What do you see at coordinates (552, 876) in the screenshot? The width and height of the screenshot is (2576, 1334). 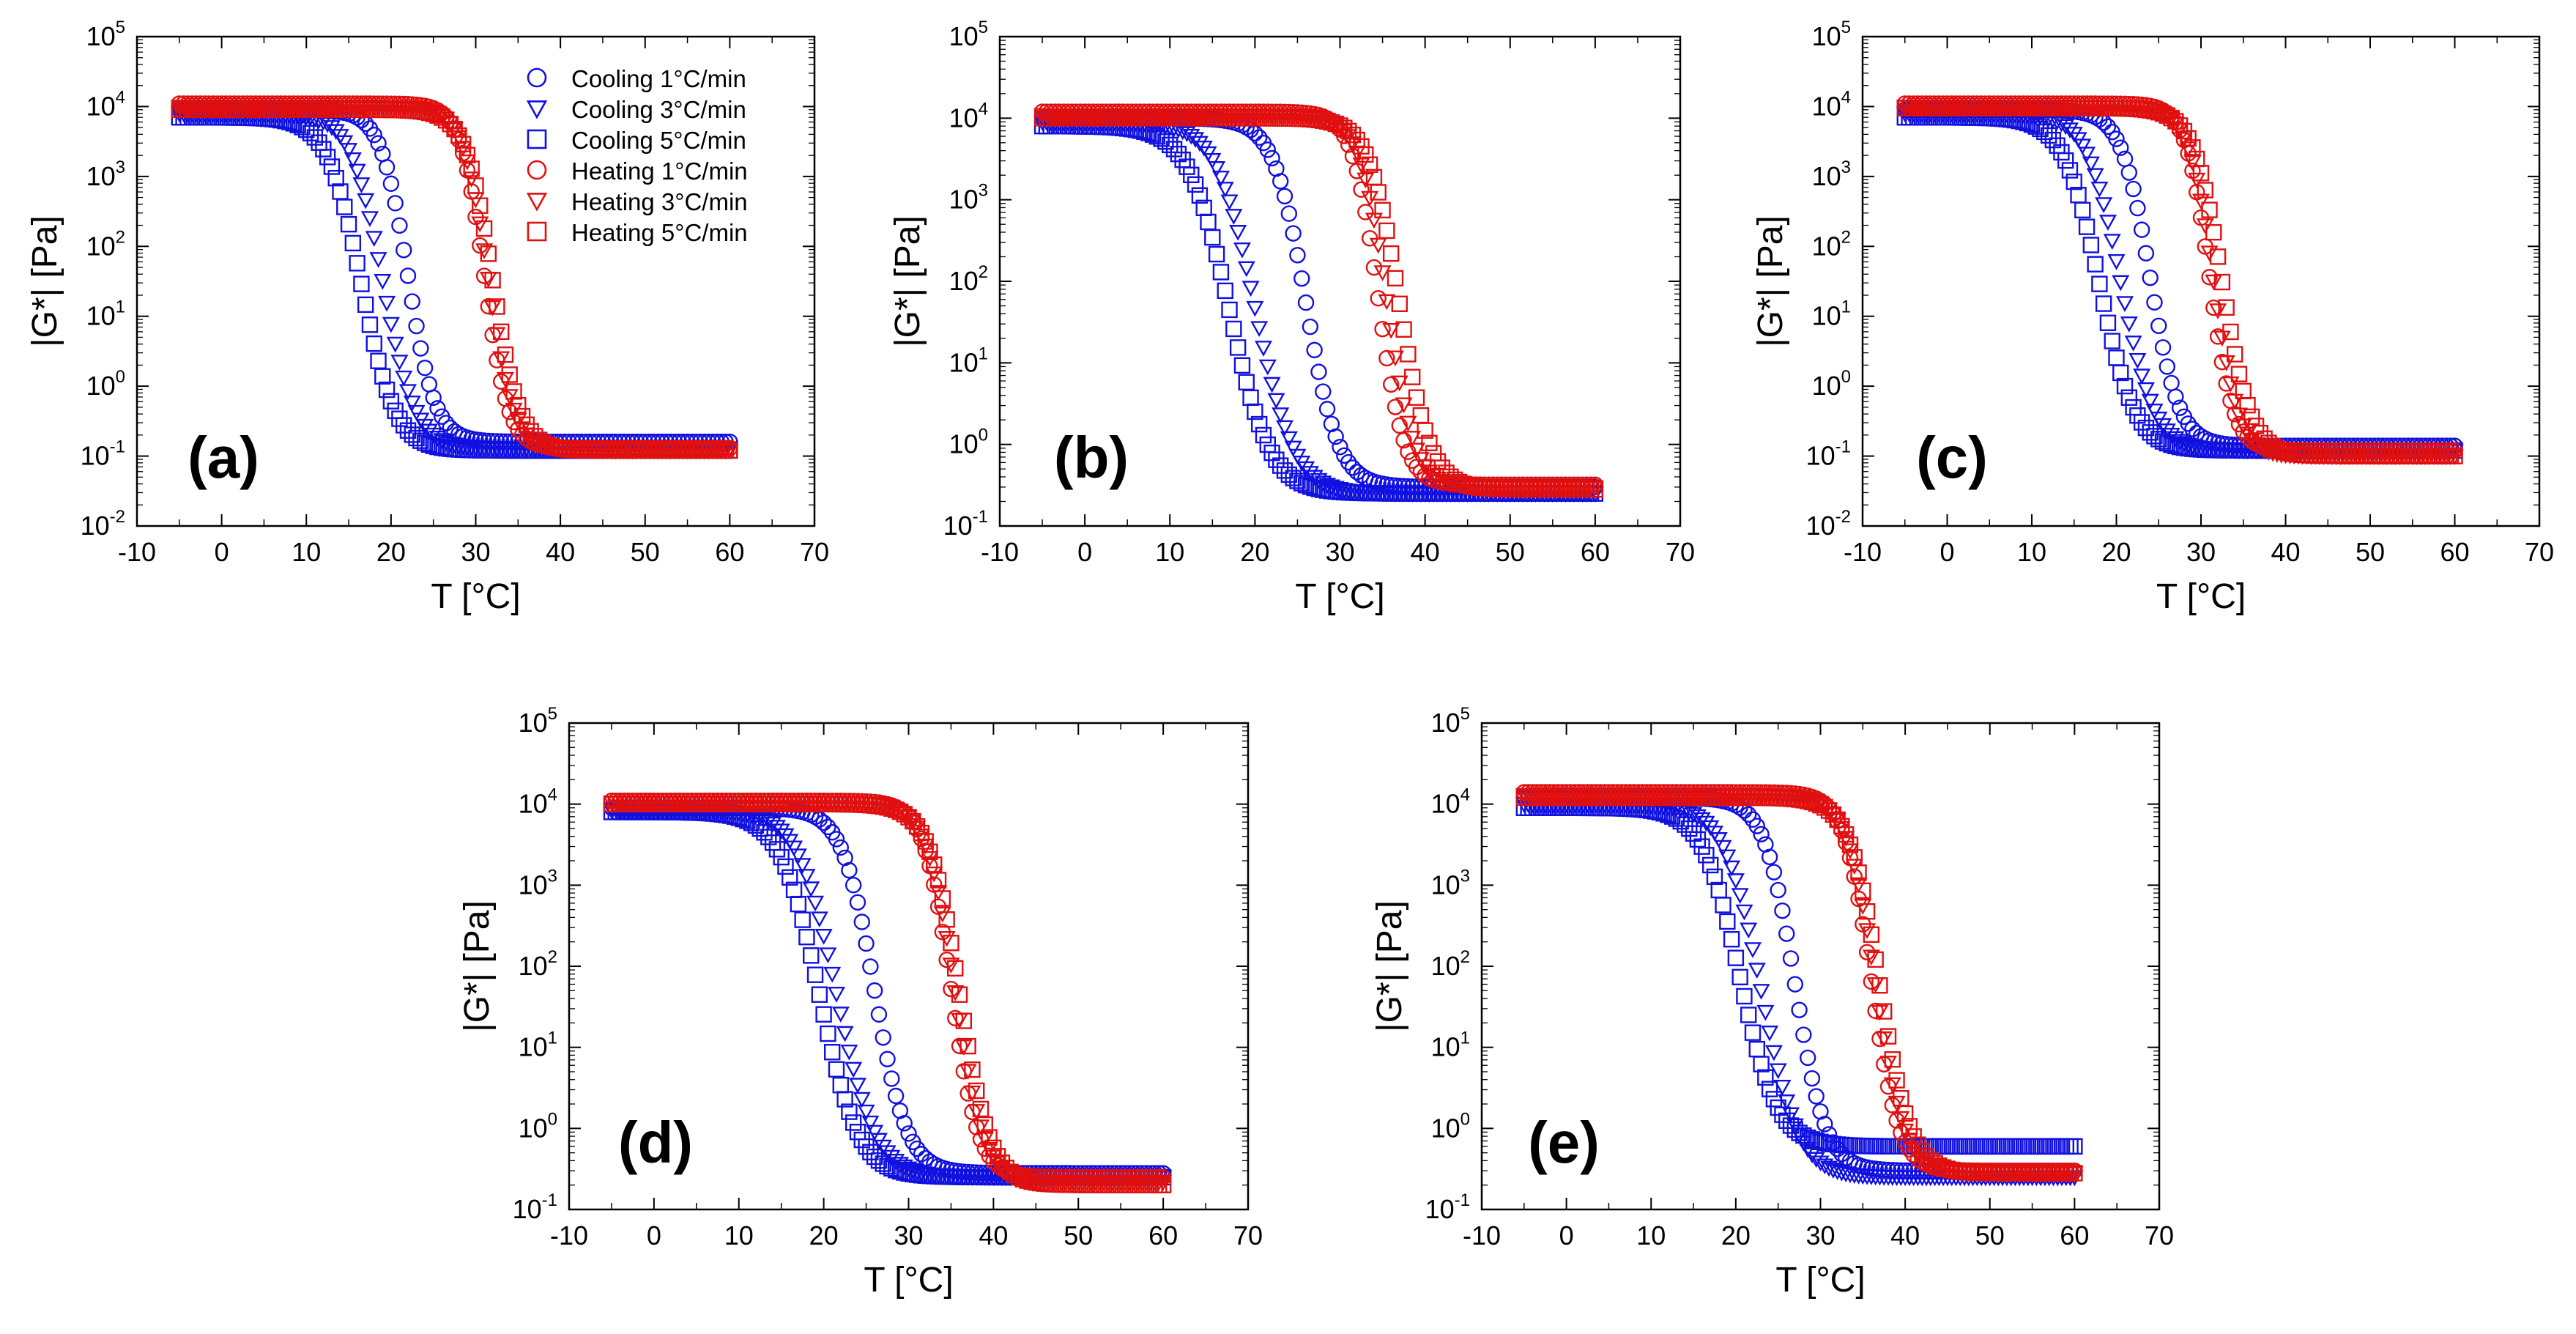 I see `y-tick-exponent: 3` at bounding box center [552, 876].